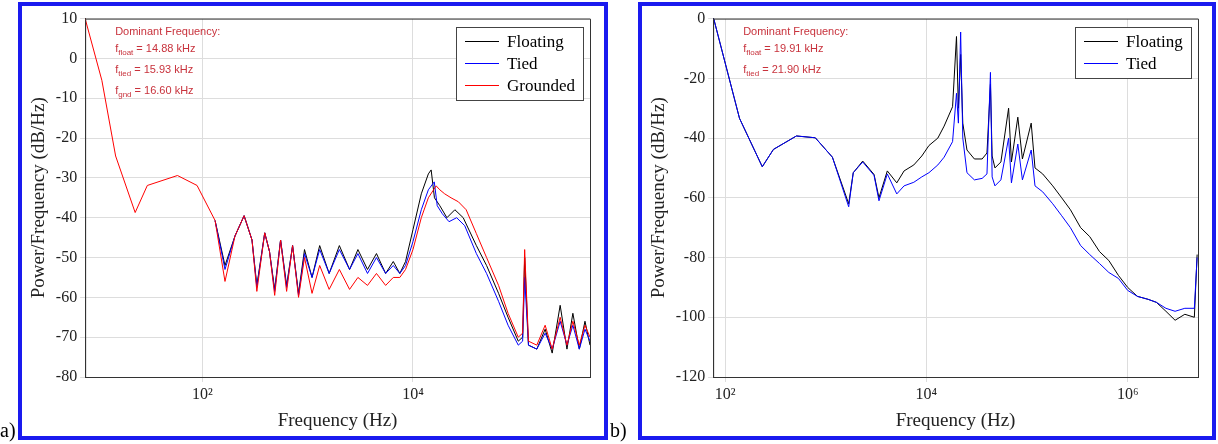  What do you see at coordinates (66, 336) in the screenshot?
I see `y-tick-label: -70` at bounding box center [66, 336].